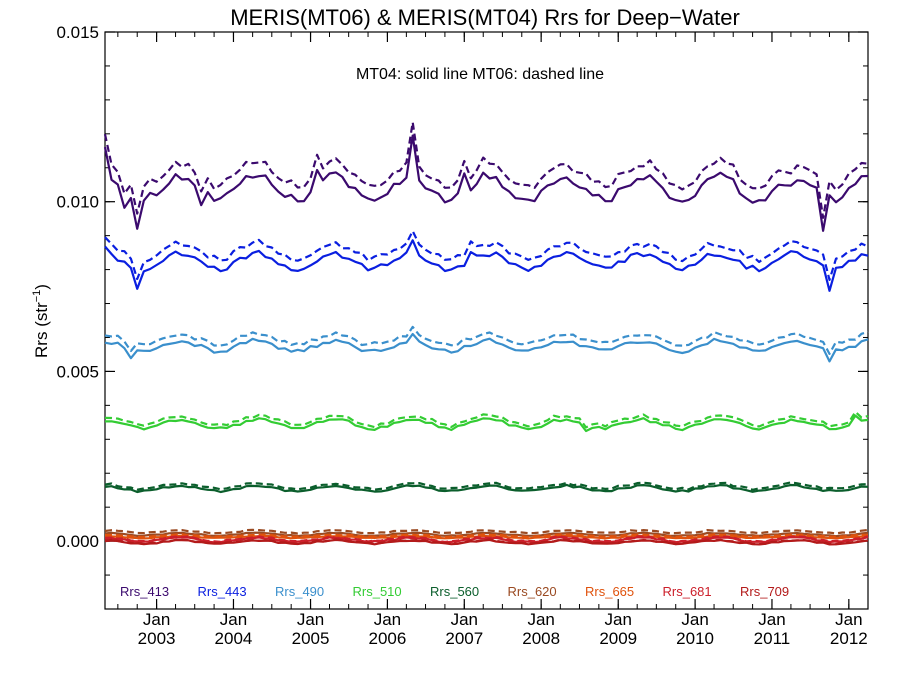  Describe the element at coordinates (37, 296) in the screenshot. I see `y-axis-label-superscript: −1` at that location.